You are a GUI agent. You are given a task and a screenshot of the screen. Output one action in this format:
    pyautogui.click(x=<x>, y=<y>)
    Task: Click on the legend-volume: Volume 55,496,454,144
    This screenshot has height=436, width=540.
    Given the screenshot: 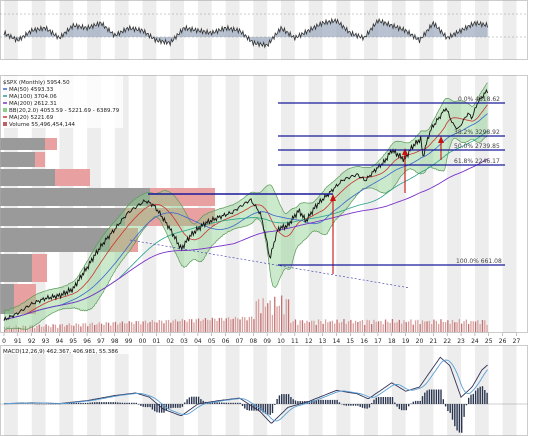 What is the action you would take?
    pyautogui.click(x=42, y=125)
    